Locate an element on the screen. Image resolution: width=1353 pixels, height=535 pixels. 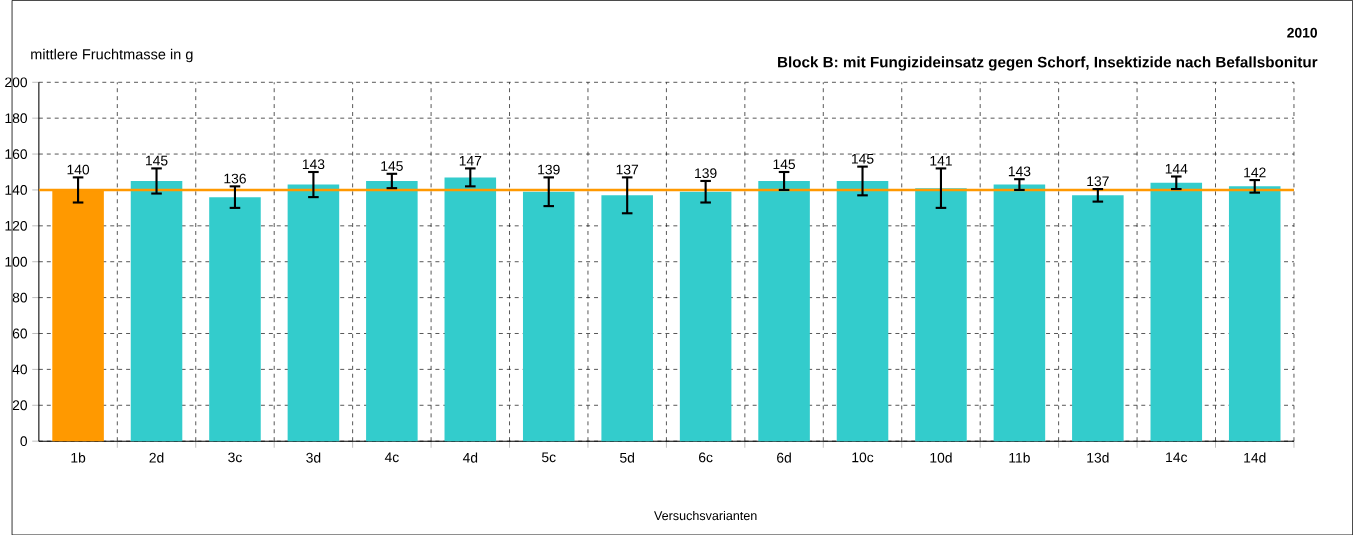
data-label: 144 is located at coordinates (1176, 168).